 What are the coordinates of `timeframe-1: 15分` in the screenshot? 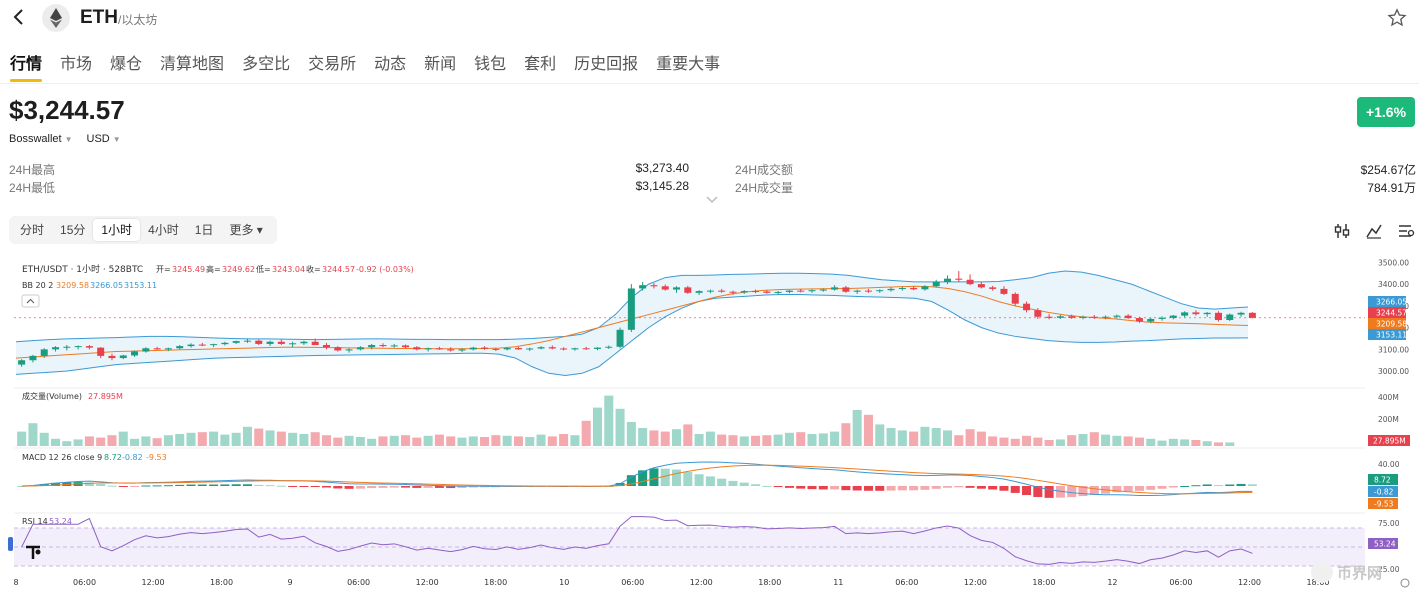 It's located at (73, 230).